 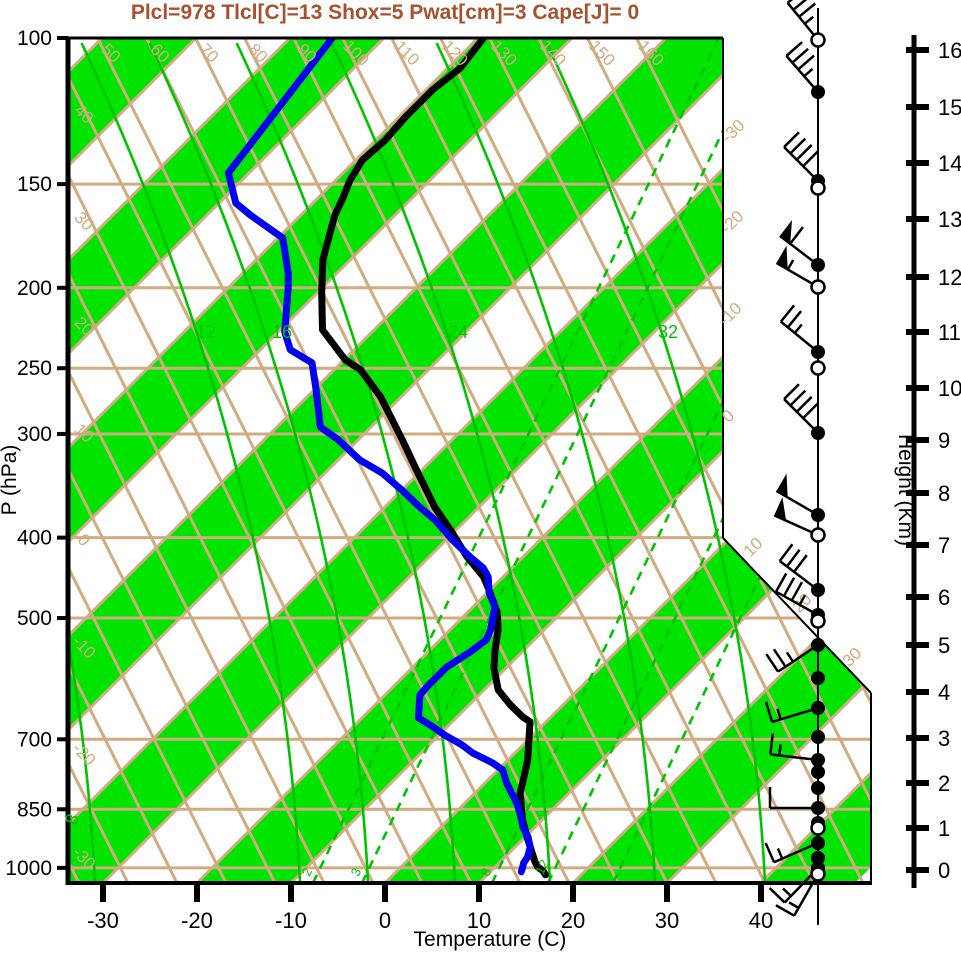 What do you see at coordinates (797, 615) in the screenshot?
I see `plot-border-right-diagonal` at bounding box center [797, 615].